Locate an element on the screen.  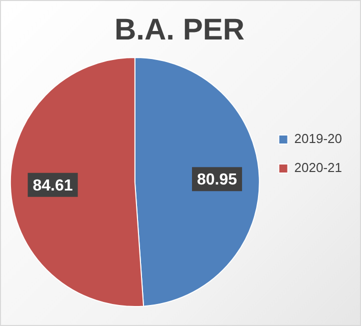
legend-label: 2020-21 is located at coordinates (318, 168).